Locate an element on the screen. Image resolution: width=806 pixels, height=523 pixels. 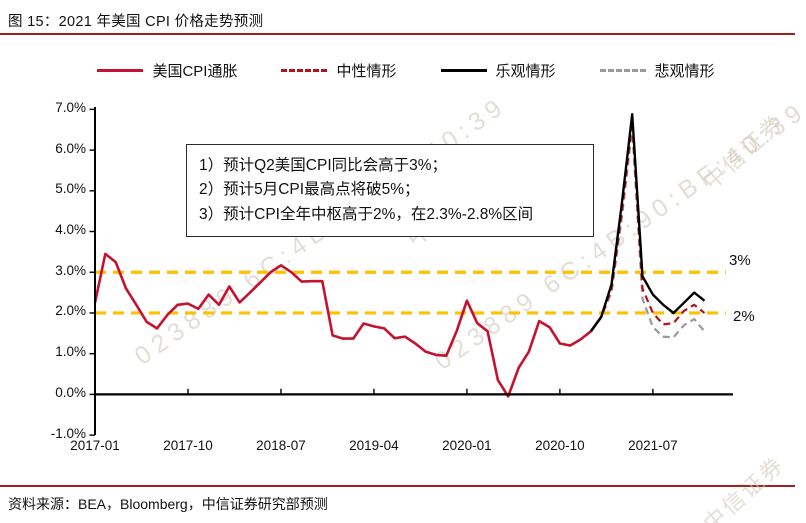
series-line-中性情形 is located at coordinates (648, 226).